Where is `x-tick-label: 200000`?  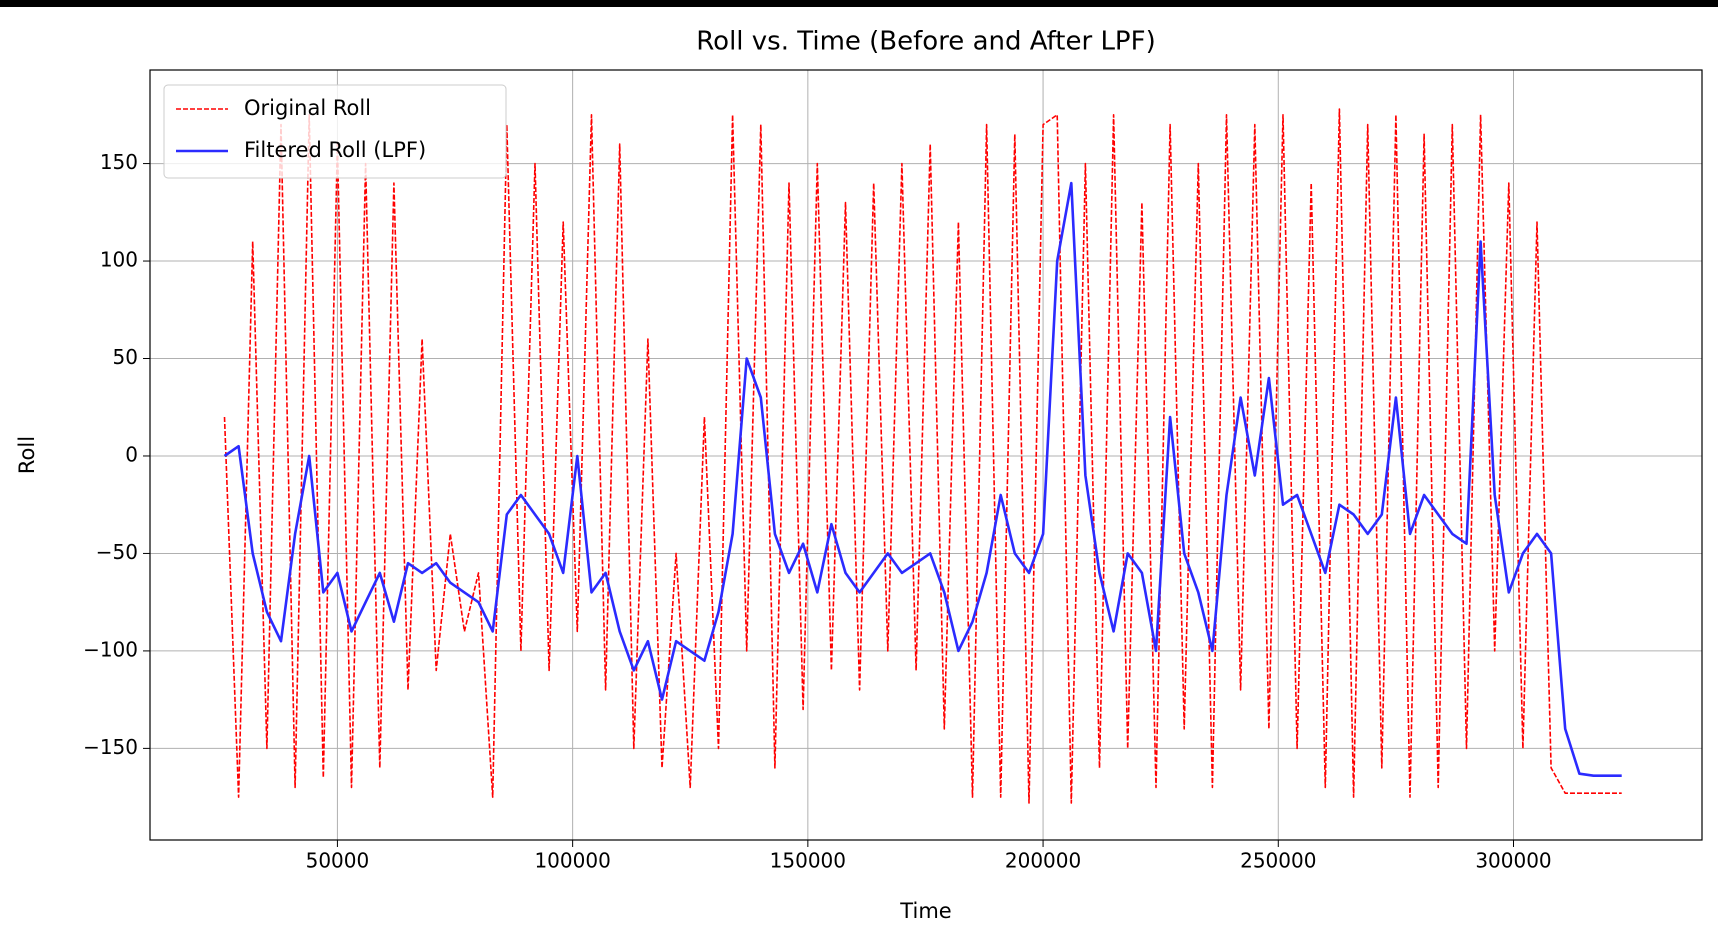 x-tick-label: 200000 is located at coordinates (1043, 861).